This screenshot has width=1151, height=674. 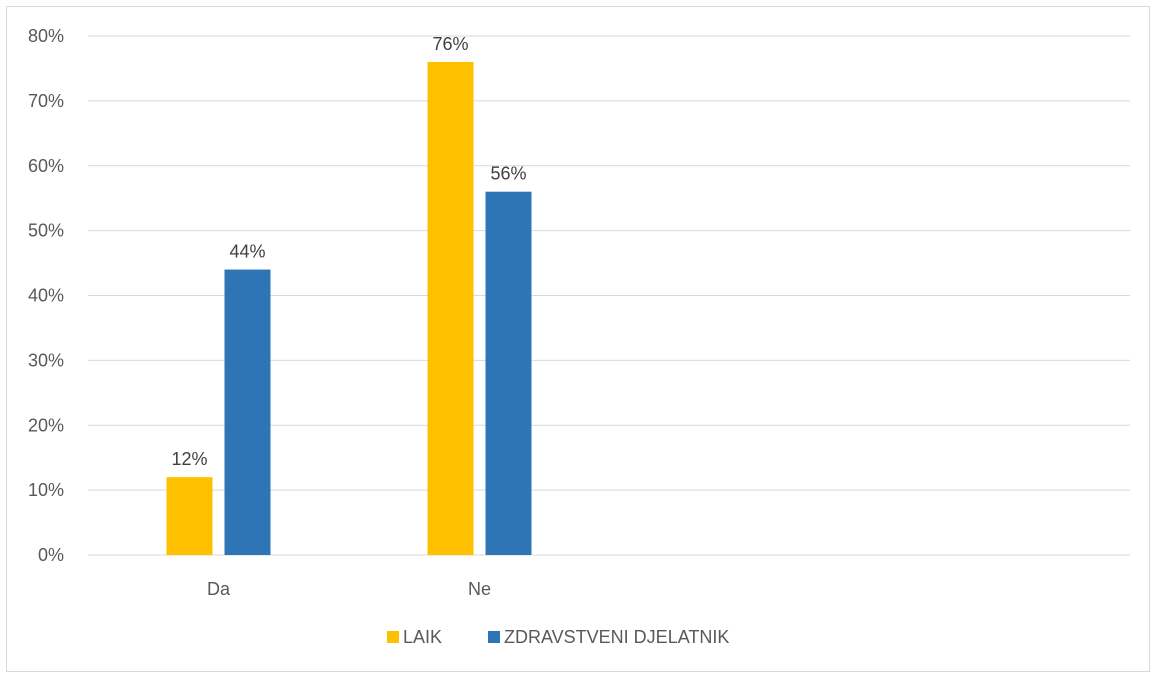 What do you see at coordinates (247, 412) in the screenshot?
I see `bar-zdravstveni-djelatnik-da` at bounding box center [247, 412].